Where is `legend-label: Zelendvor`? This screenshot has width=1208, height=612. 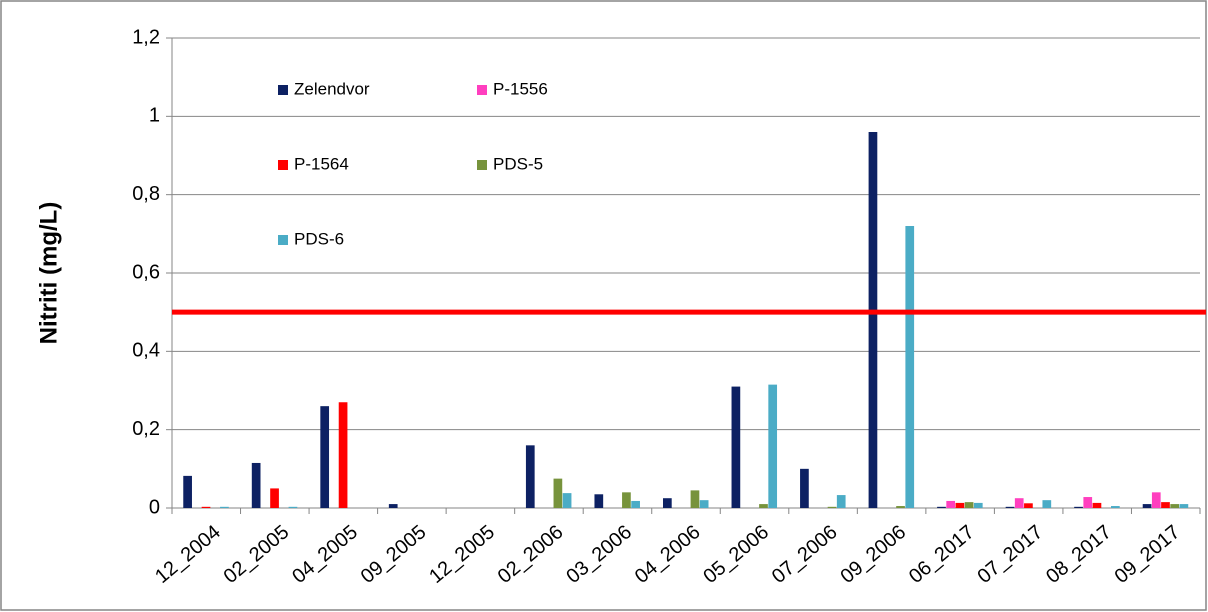
legend-label: Zelendvor is located at coordinates (332, 88).